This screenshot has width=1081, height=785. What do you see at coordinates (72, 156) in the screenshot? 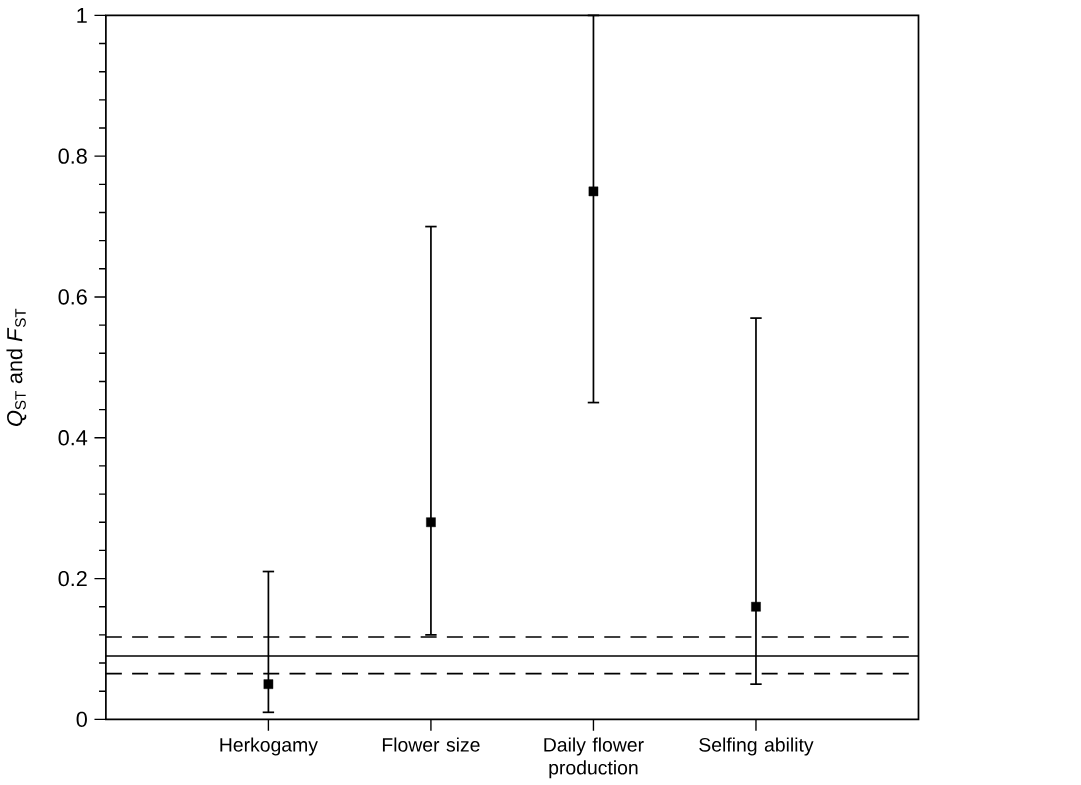
I see `y-tick-label: 0.8` at bounding box center [72, 156].